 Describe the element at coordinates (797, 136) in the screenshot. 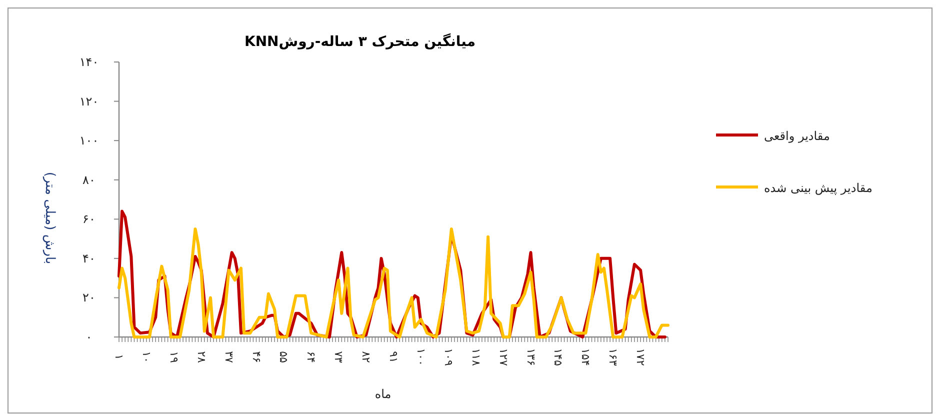

I see `legend-label: مقادیر واقعی` at that location.